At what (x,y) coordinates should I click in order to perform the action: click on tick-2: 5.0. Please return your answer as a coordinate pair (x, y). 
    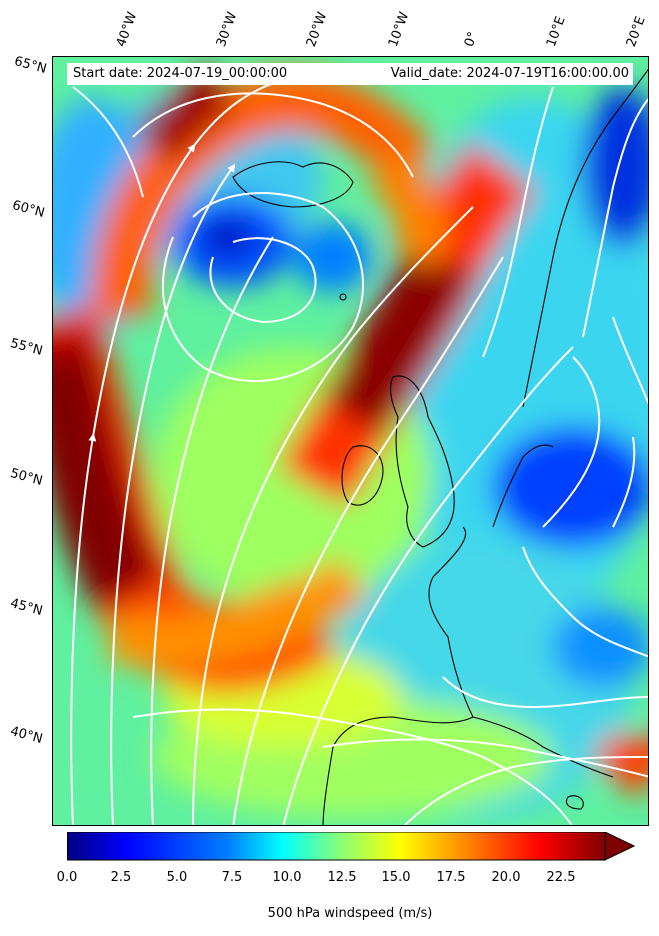
    Looking at the image, I should click on (177, 877).